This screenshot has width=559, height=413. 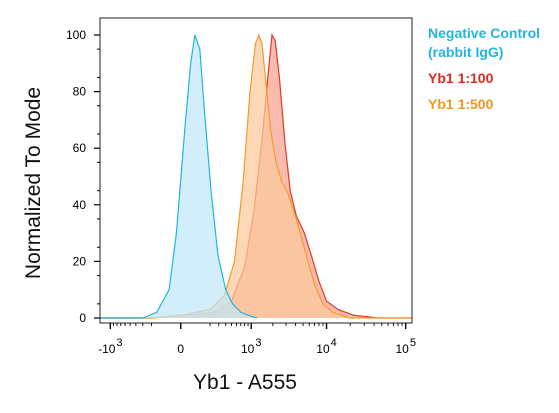 What do you see at coordinates (484, 43) in the screenshot?
I see `legend-item-negative-control: Negative Control (rabbit IgG)` at bounding box center [484, 43].